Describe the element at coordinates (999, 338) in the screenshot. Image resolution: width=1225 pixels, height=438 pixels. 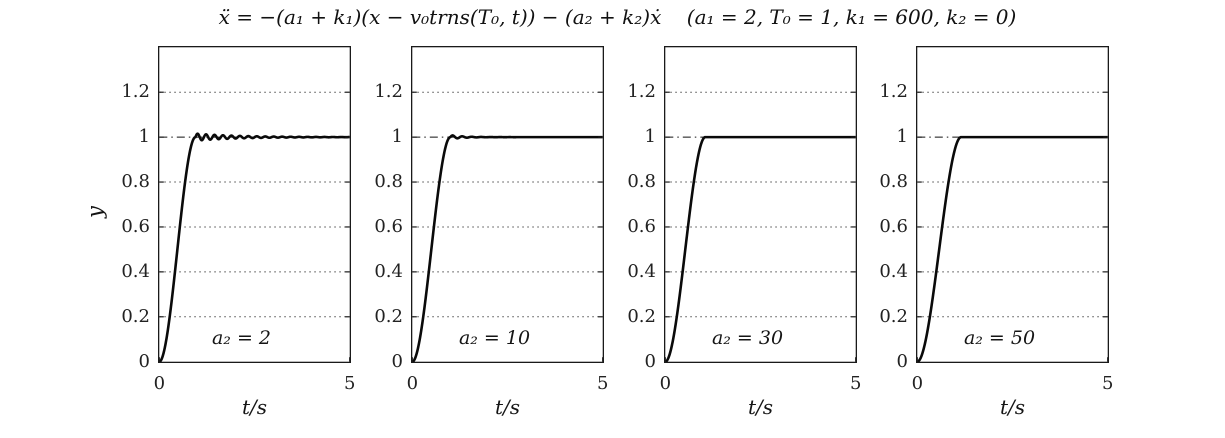
I see `annotation-a2-value: a₂ = 50` at that location.